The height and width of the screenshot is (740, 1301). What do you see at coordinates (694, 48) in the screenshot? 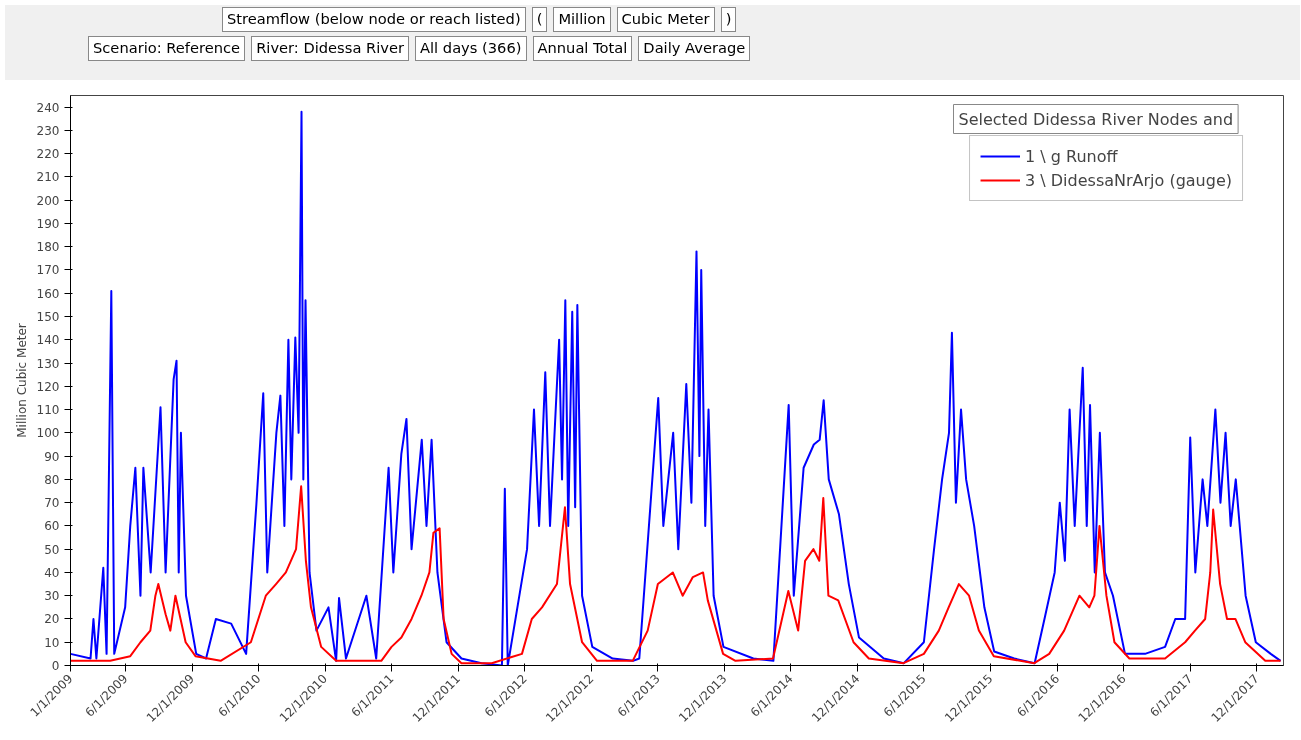
I see `text: Daily Average` at bounding box center [694, 48].